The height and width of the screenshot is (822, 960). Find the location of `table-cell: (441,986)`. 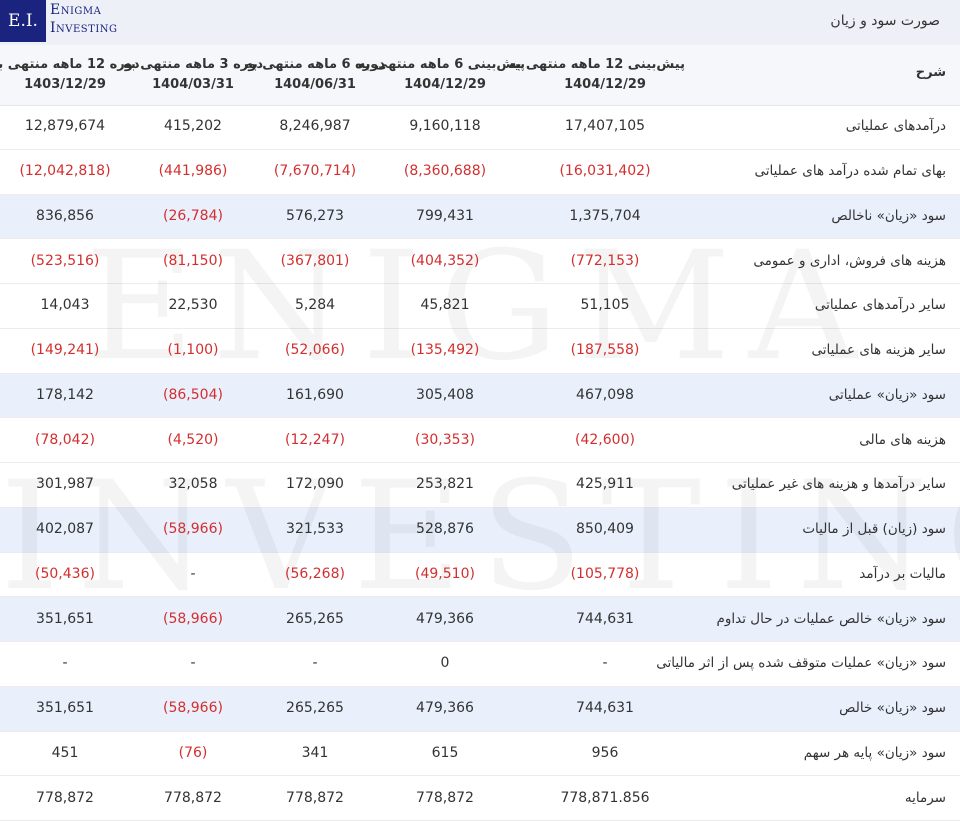

table-cell: (441,986) is located at coordinates (193, 171).